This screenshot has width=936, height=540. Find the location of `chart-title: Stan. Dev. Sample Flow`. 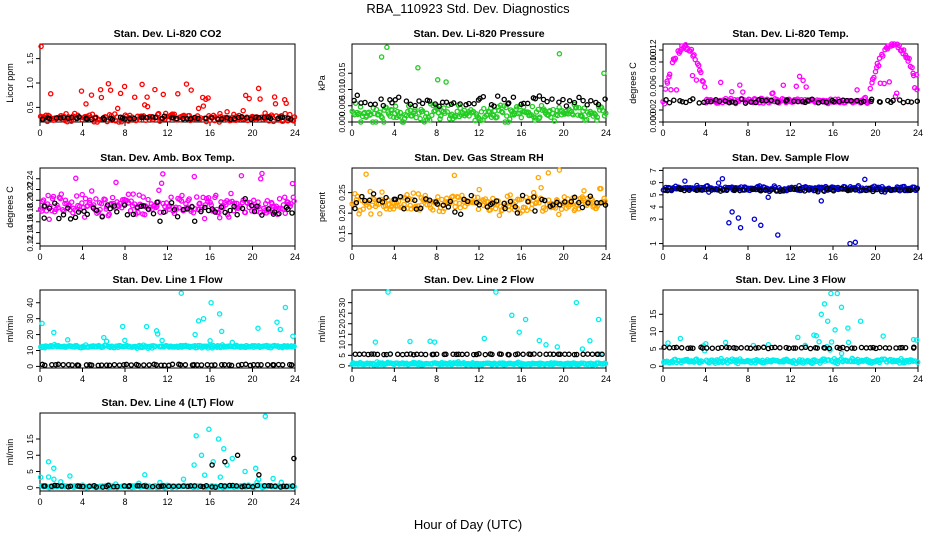

chart-title: Stan. Dev. Sample Flow is located at coordinates (791, 158).